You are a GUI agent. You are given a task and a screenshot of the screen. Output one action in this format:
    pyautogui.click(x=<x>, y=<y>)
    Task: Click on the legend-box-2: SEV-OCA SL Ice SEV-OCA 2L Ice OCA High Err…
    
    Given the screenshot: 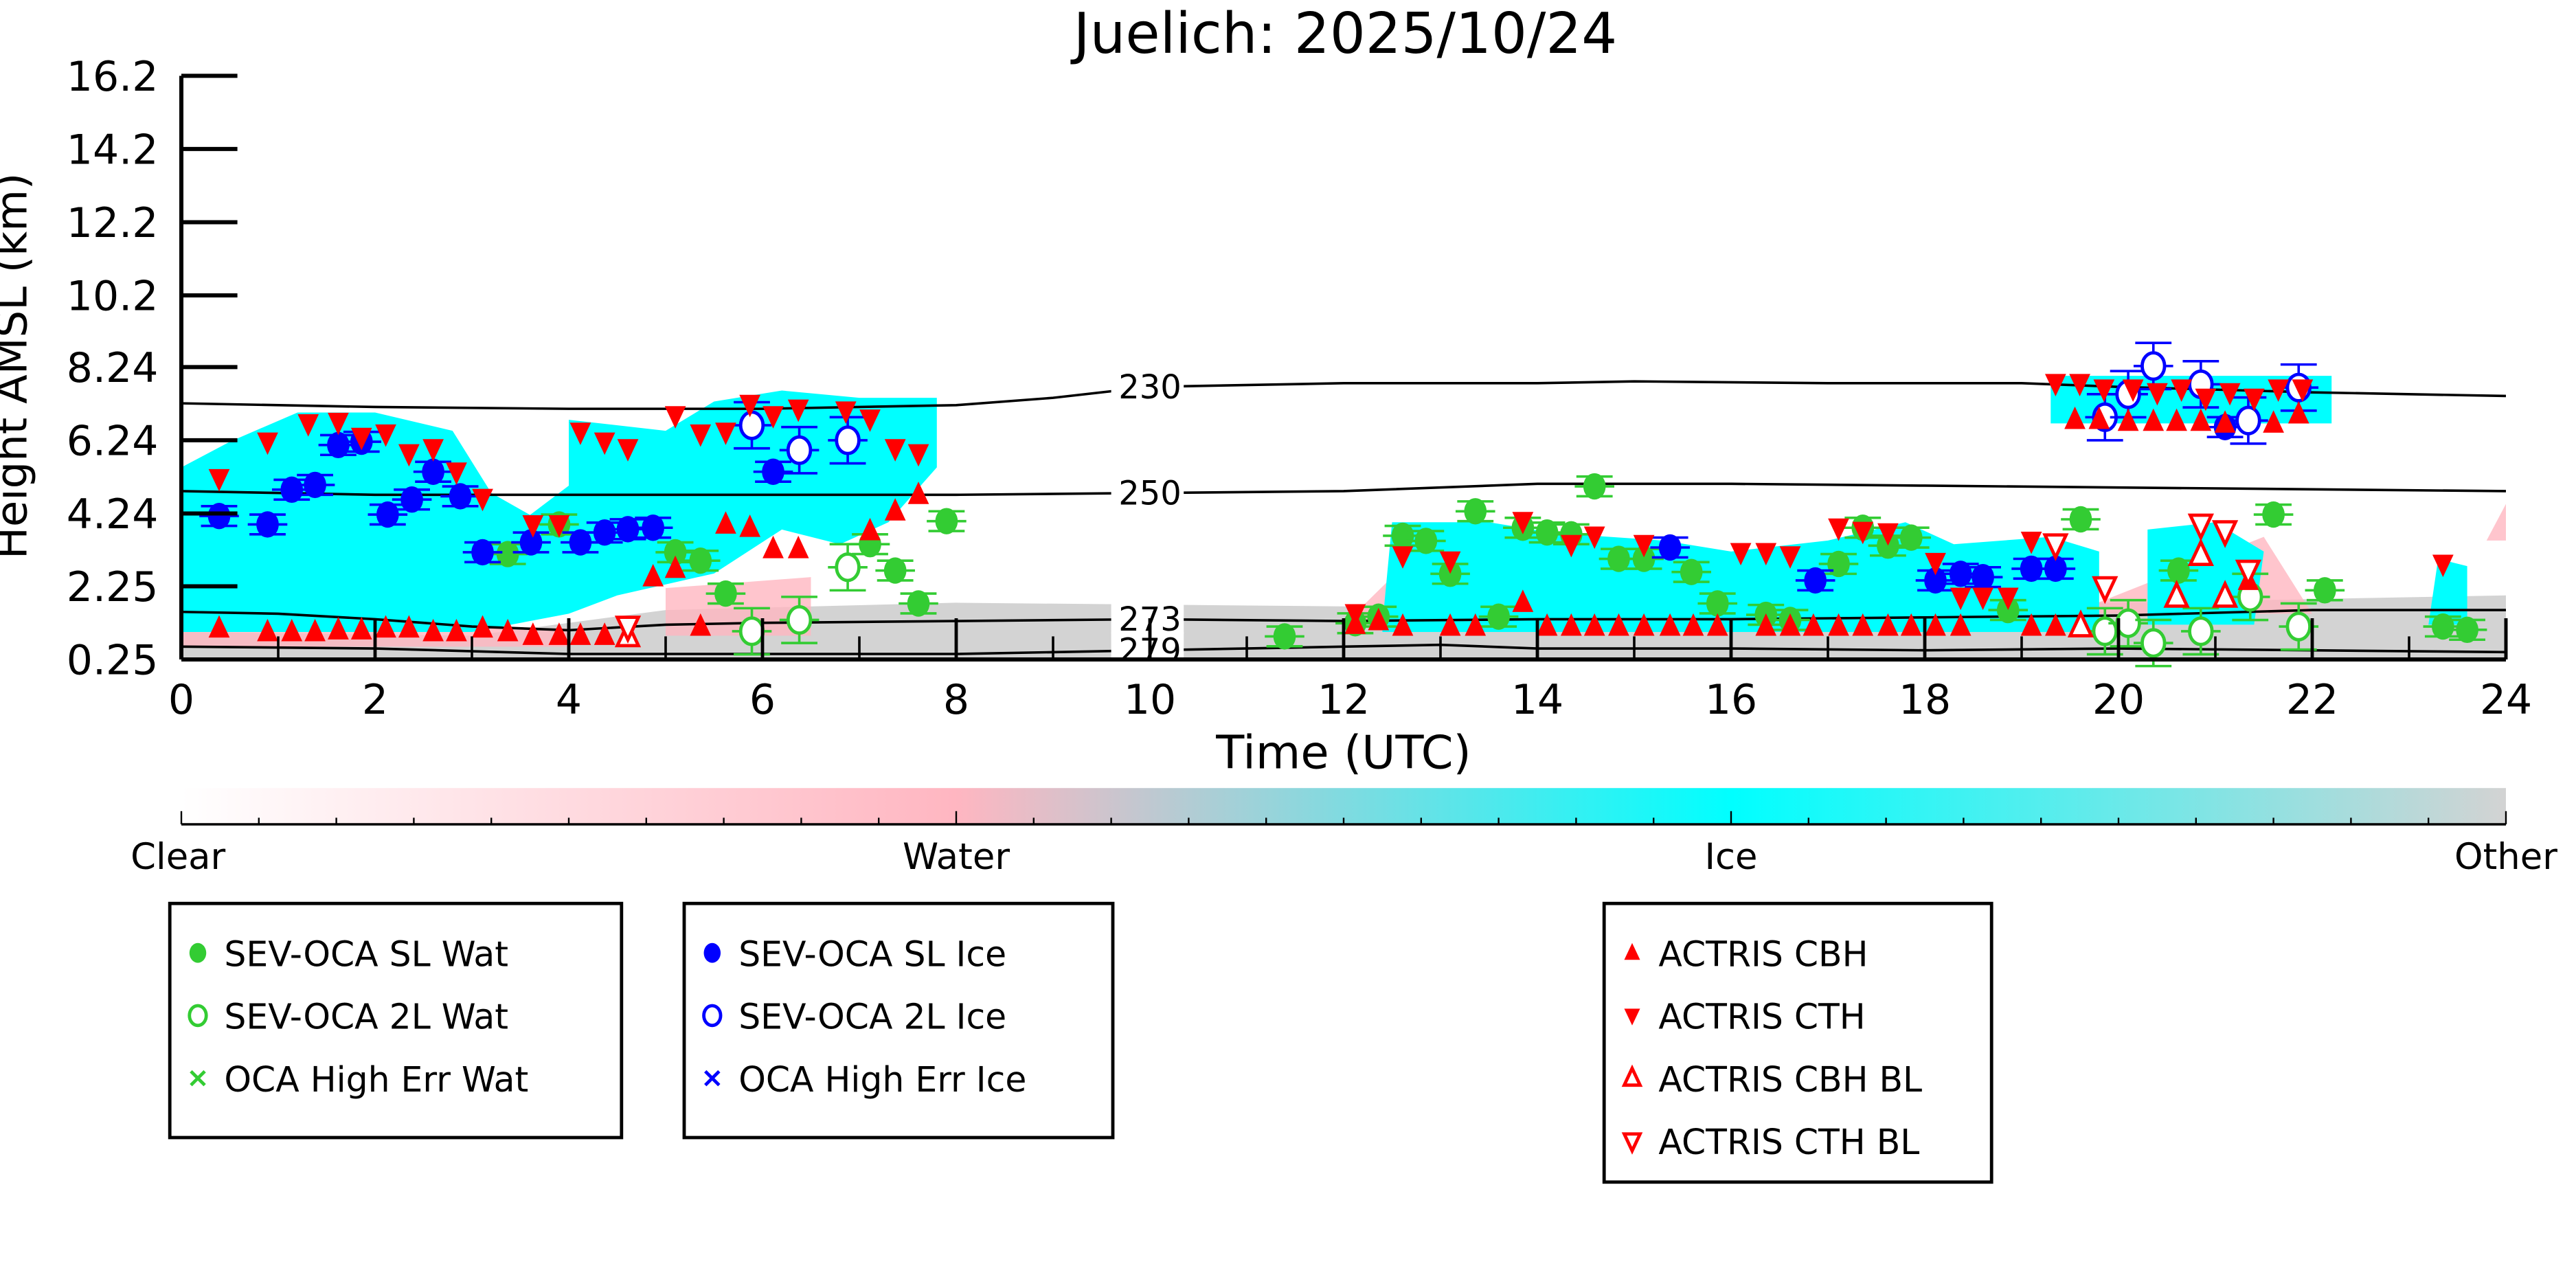 What is the action you would take?
    pyautogui.click(x=898, y=1020)
    